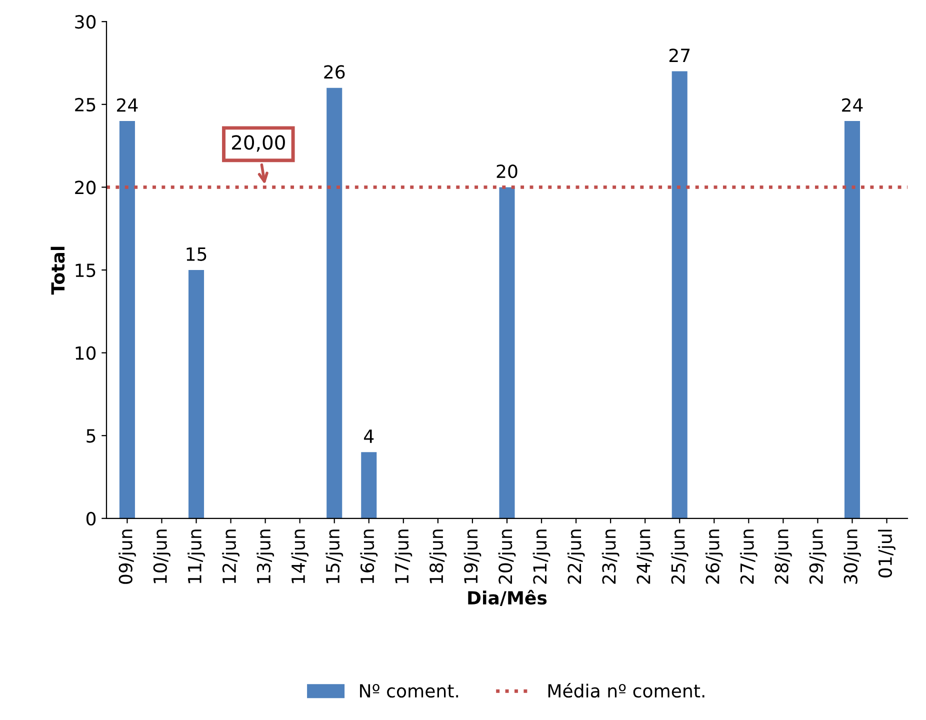  Describe the element at coordinates (57, 270) in the screenshot. I see `y-axis-title: Total` at that location.